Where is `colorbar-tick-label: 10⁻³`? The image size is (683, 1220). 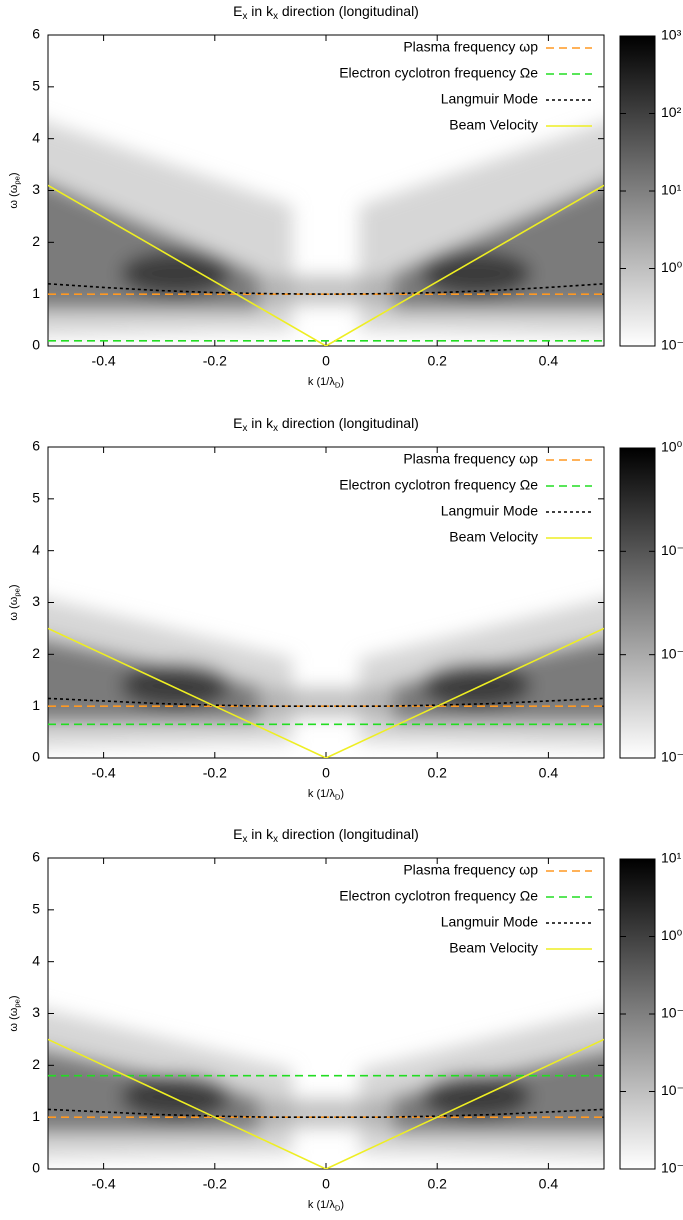
colorbar-tick-label: 10⁻³ is located at coordinates (672, 1168).